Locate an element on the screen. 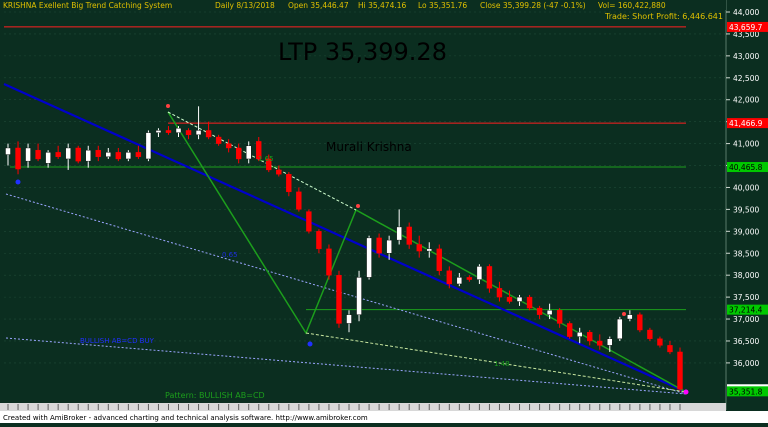 Image resolution: width=768 pixels, height=427 pixels. axis-tick-label: 38,000 is located at coordinates (746, 275).